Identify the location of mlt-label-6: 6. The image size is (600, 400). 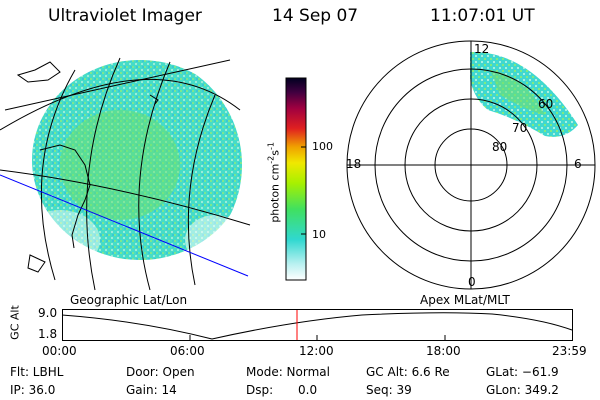
(578, 164).